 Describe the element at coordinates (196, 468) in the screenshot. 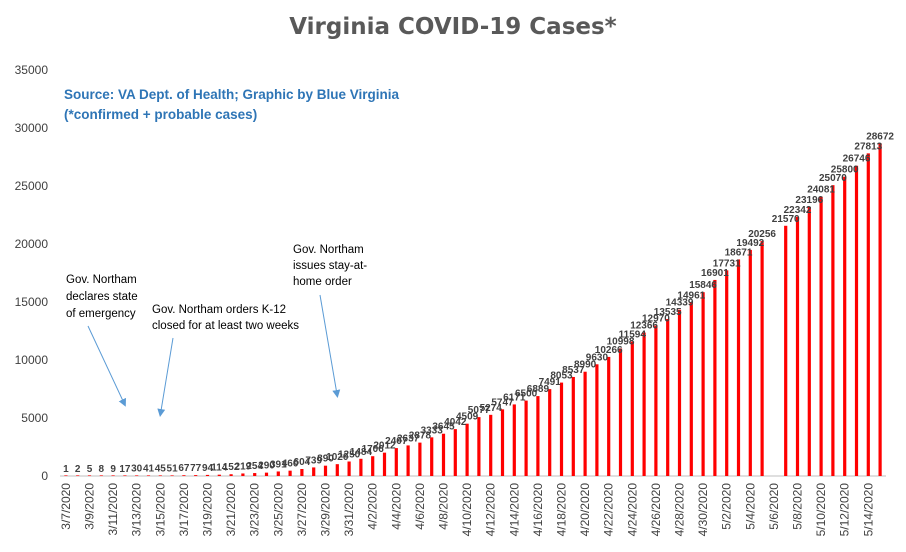

I see `data-label: 77` at that location.